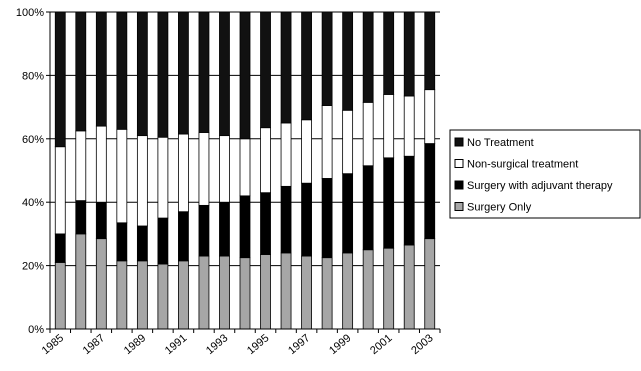 This screenshot has width=641, height=371. I want to click on legend-label: Non-surgical treatment, so click(522, 165).